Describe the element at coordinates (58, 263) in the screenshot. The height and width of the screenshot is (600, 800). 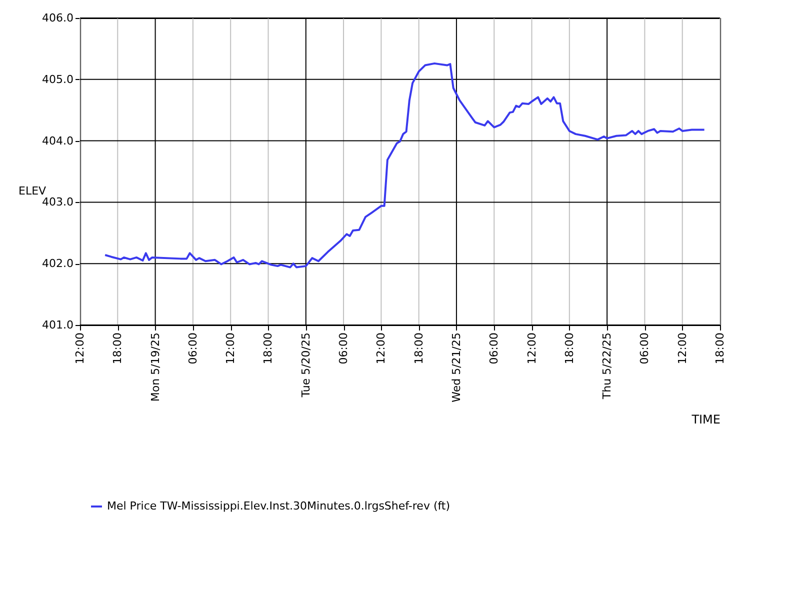
I see `y-tick-label: 402.0` at that location.